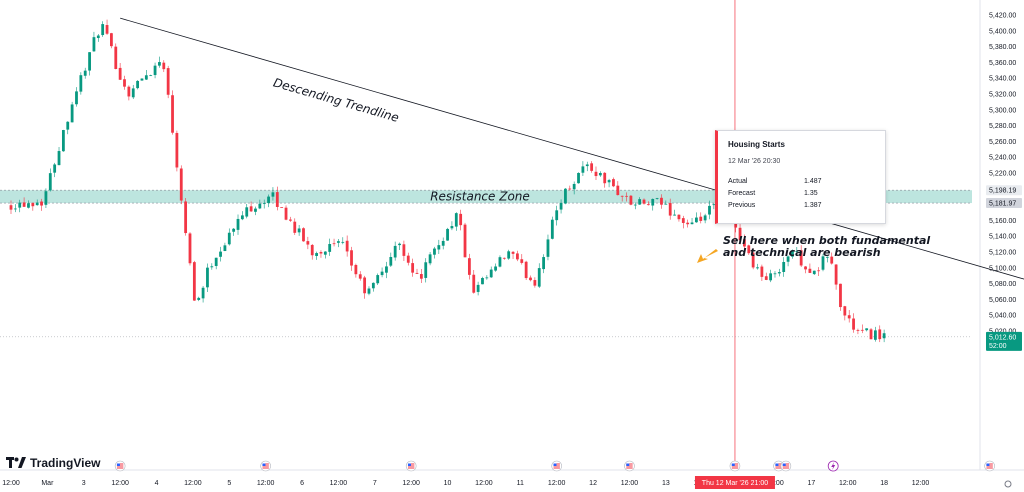  Describe the element at coordinates (811, 193) in the screenshot. I see `news-row-value: 1.35` at that location.